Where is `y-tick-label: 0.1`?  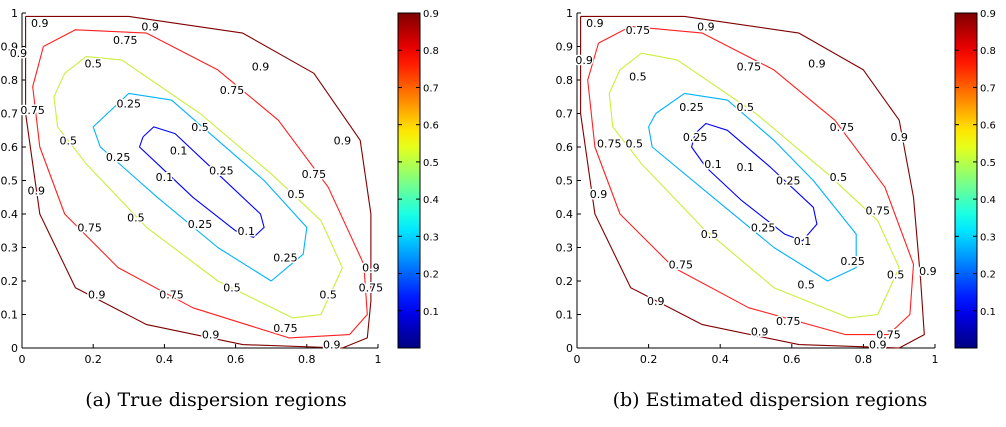
y-tick-label: 0.1 is located at coordinates (10, 315).